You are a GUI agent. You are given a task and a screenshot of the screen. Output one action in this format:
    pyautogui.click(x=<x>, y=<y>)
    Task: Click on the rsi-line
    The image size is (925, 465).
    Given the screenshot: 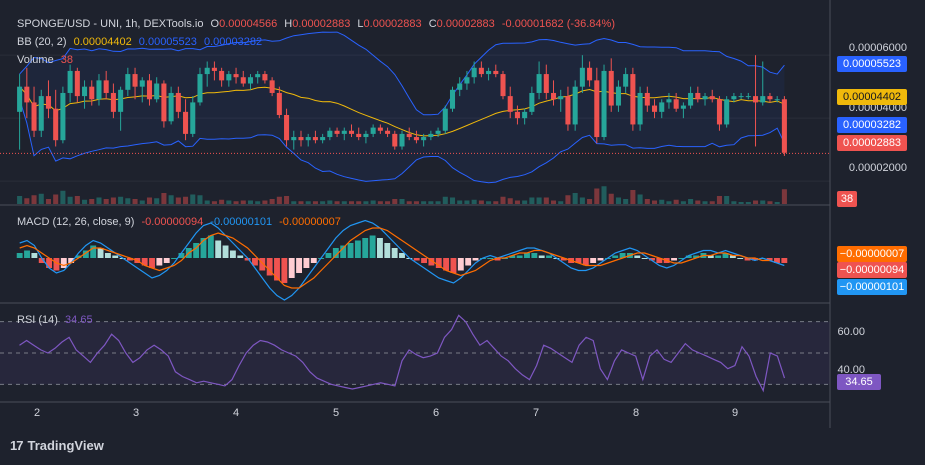 What is the action you would take?
    pyautogui.click(x=402, y=353)
    